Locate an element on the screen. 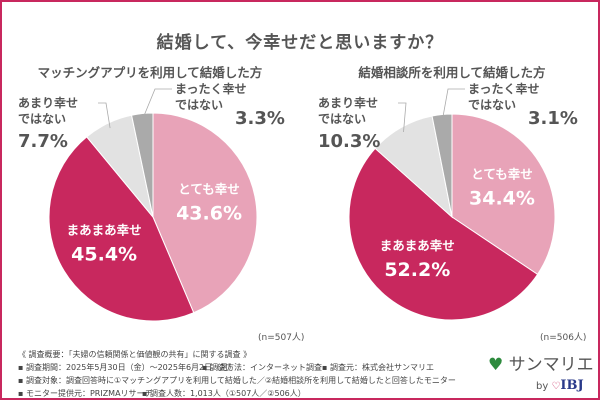 This screenshot has height=400, width=600. left-pie-subtitle: マッチングアプリを利用して結婚した方 is located at coordinates (150, 72).